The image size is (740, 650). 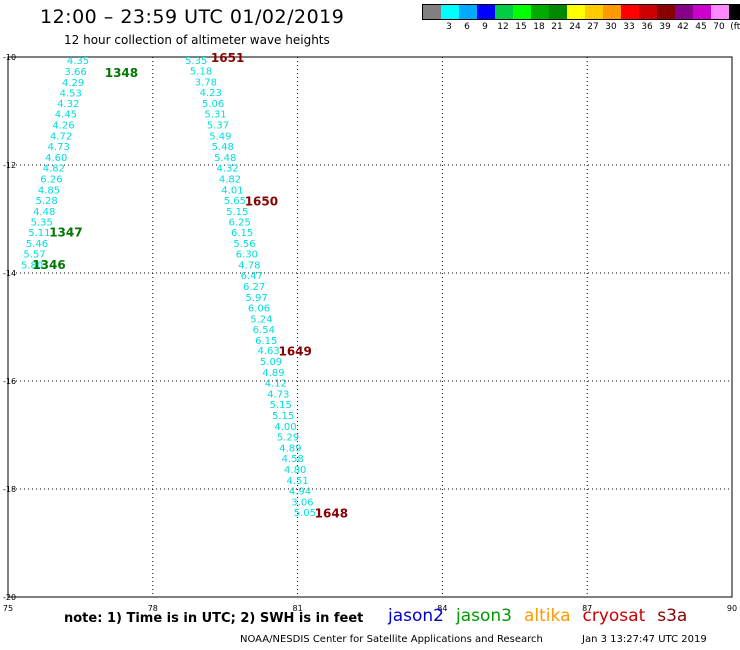 What do you see at coordinates (235, 201) in the screenshot?
I see `wave-height-value: 5.65` at bounding box center [235, 201].